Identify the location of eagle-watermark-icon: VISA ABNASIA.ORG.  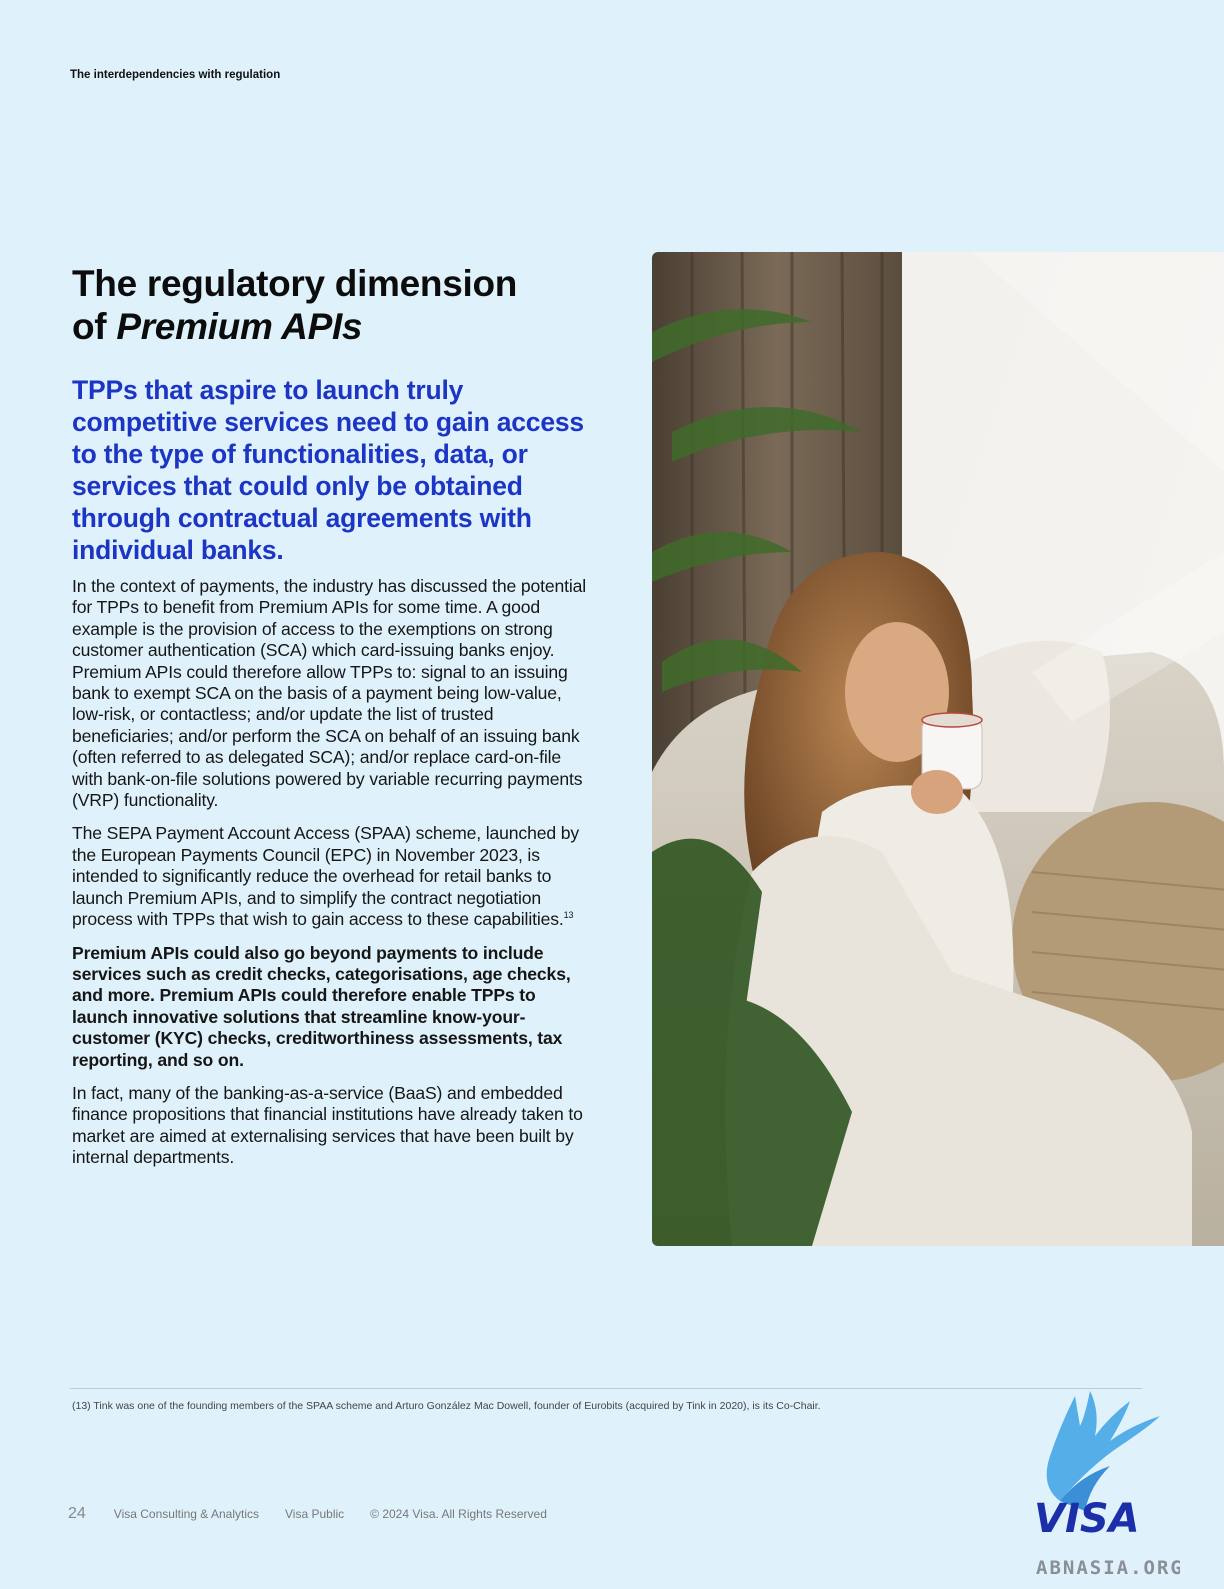
(1108, 1485).